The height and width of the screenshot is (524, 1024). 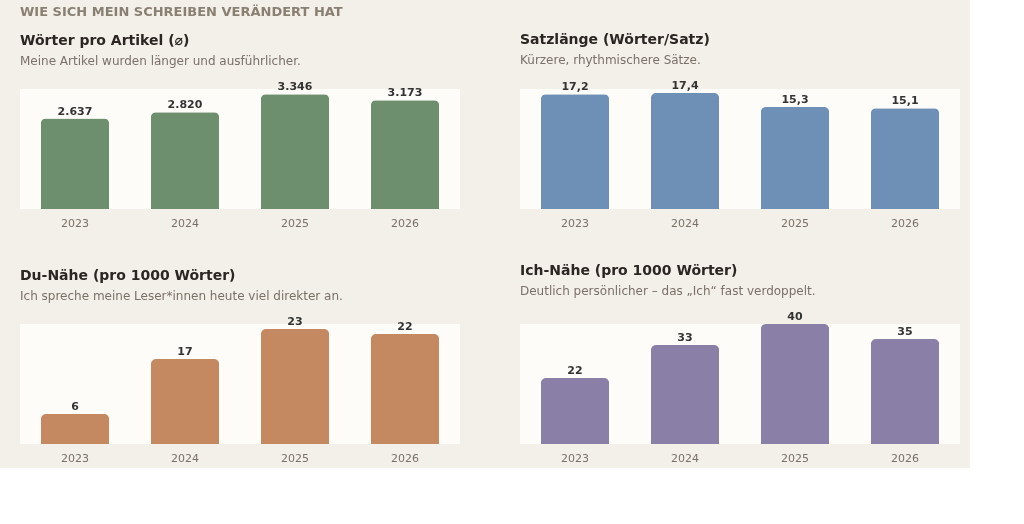 What do you see at coordinates (75, 406) in the screenshot?
I see `data-label: 6` at bounding box center [75, 406].